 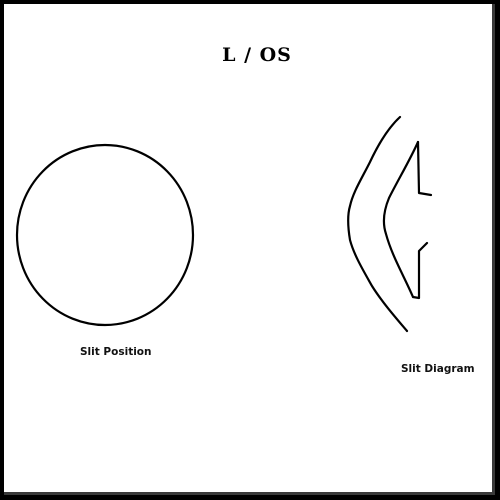 I want to click on slit-position-label: Slit Position, so click(x=116, y=352).